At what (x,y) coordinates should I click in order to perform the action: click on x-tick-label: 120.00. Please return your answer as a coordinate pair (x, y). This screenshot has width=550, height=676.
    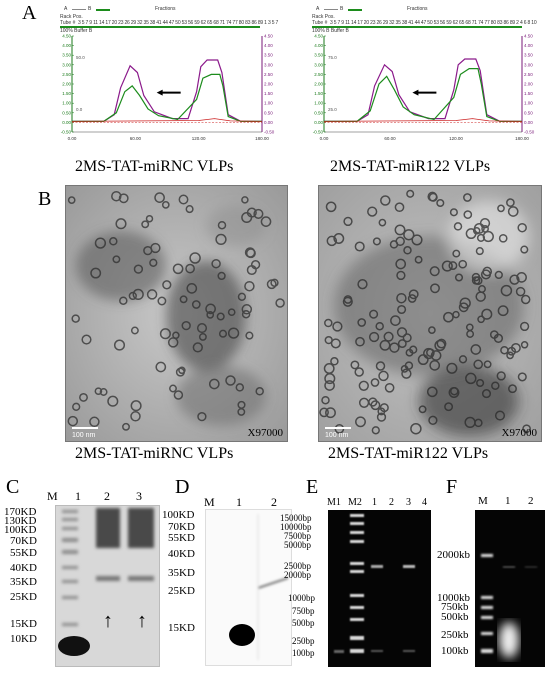
    Looking at the image, I should click on (456, 138).